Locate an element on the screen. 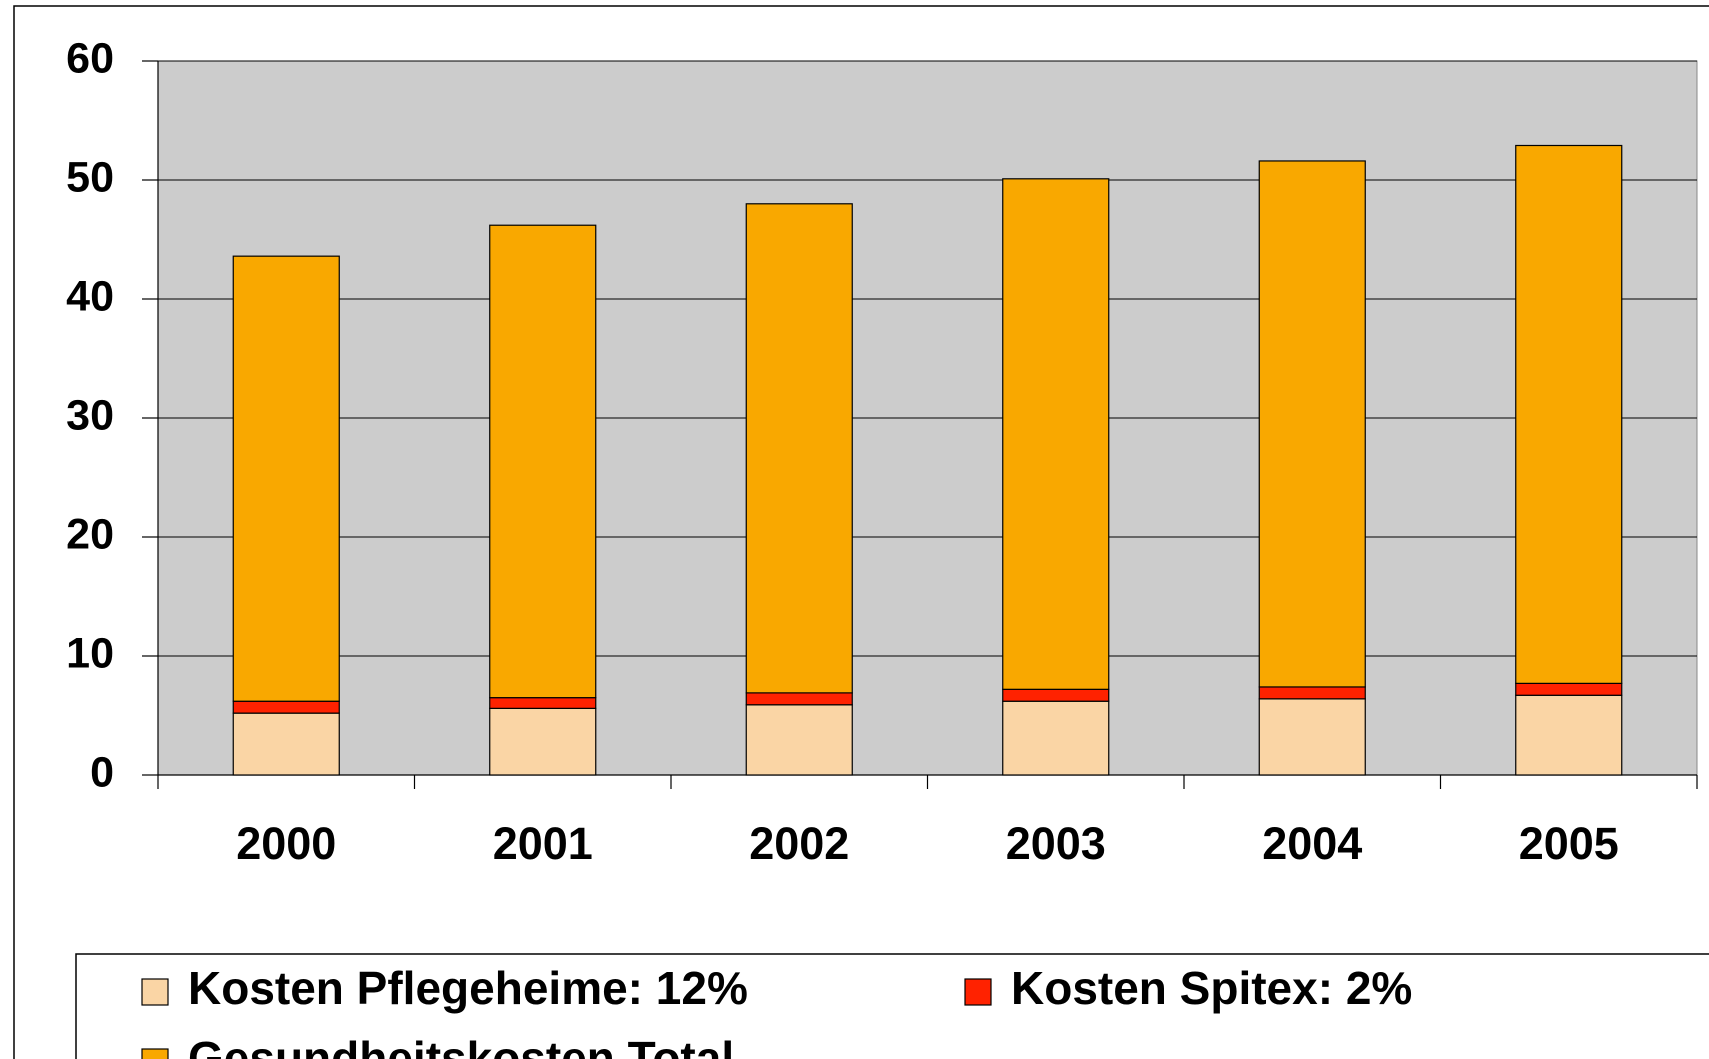 Image resolution: width=1709 pixels, height=1059 pixels. y-tick-label: 20 is located at coordinates (90, 534).